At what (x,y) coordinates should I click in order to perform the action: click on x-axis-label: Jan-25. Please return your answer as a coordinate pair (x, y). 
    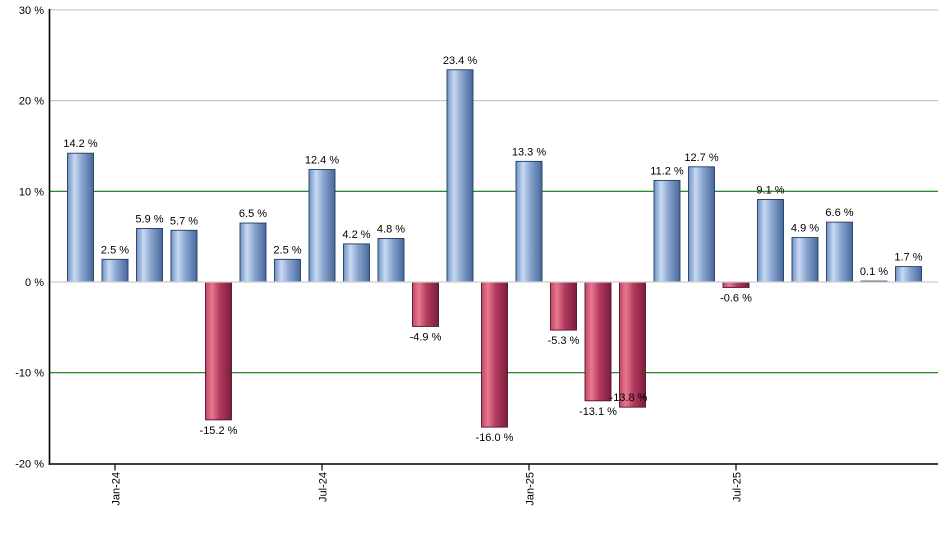
    Looking at the image, I should click on (531, 489).